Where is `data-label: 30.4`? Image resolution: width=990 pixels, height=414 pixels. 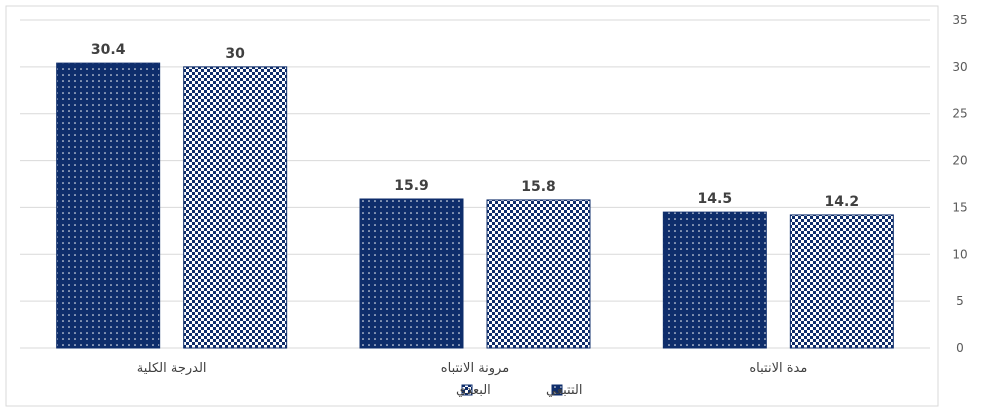
data-label: 30.4 is located at coordinates (108, 50).